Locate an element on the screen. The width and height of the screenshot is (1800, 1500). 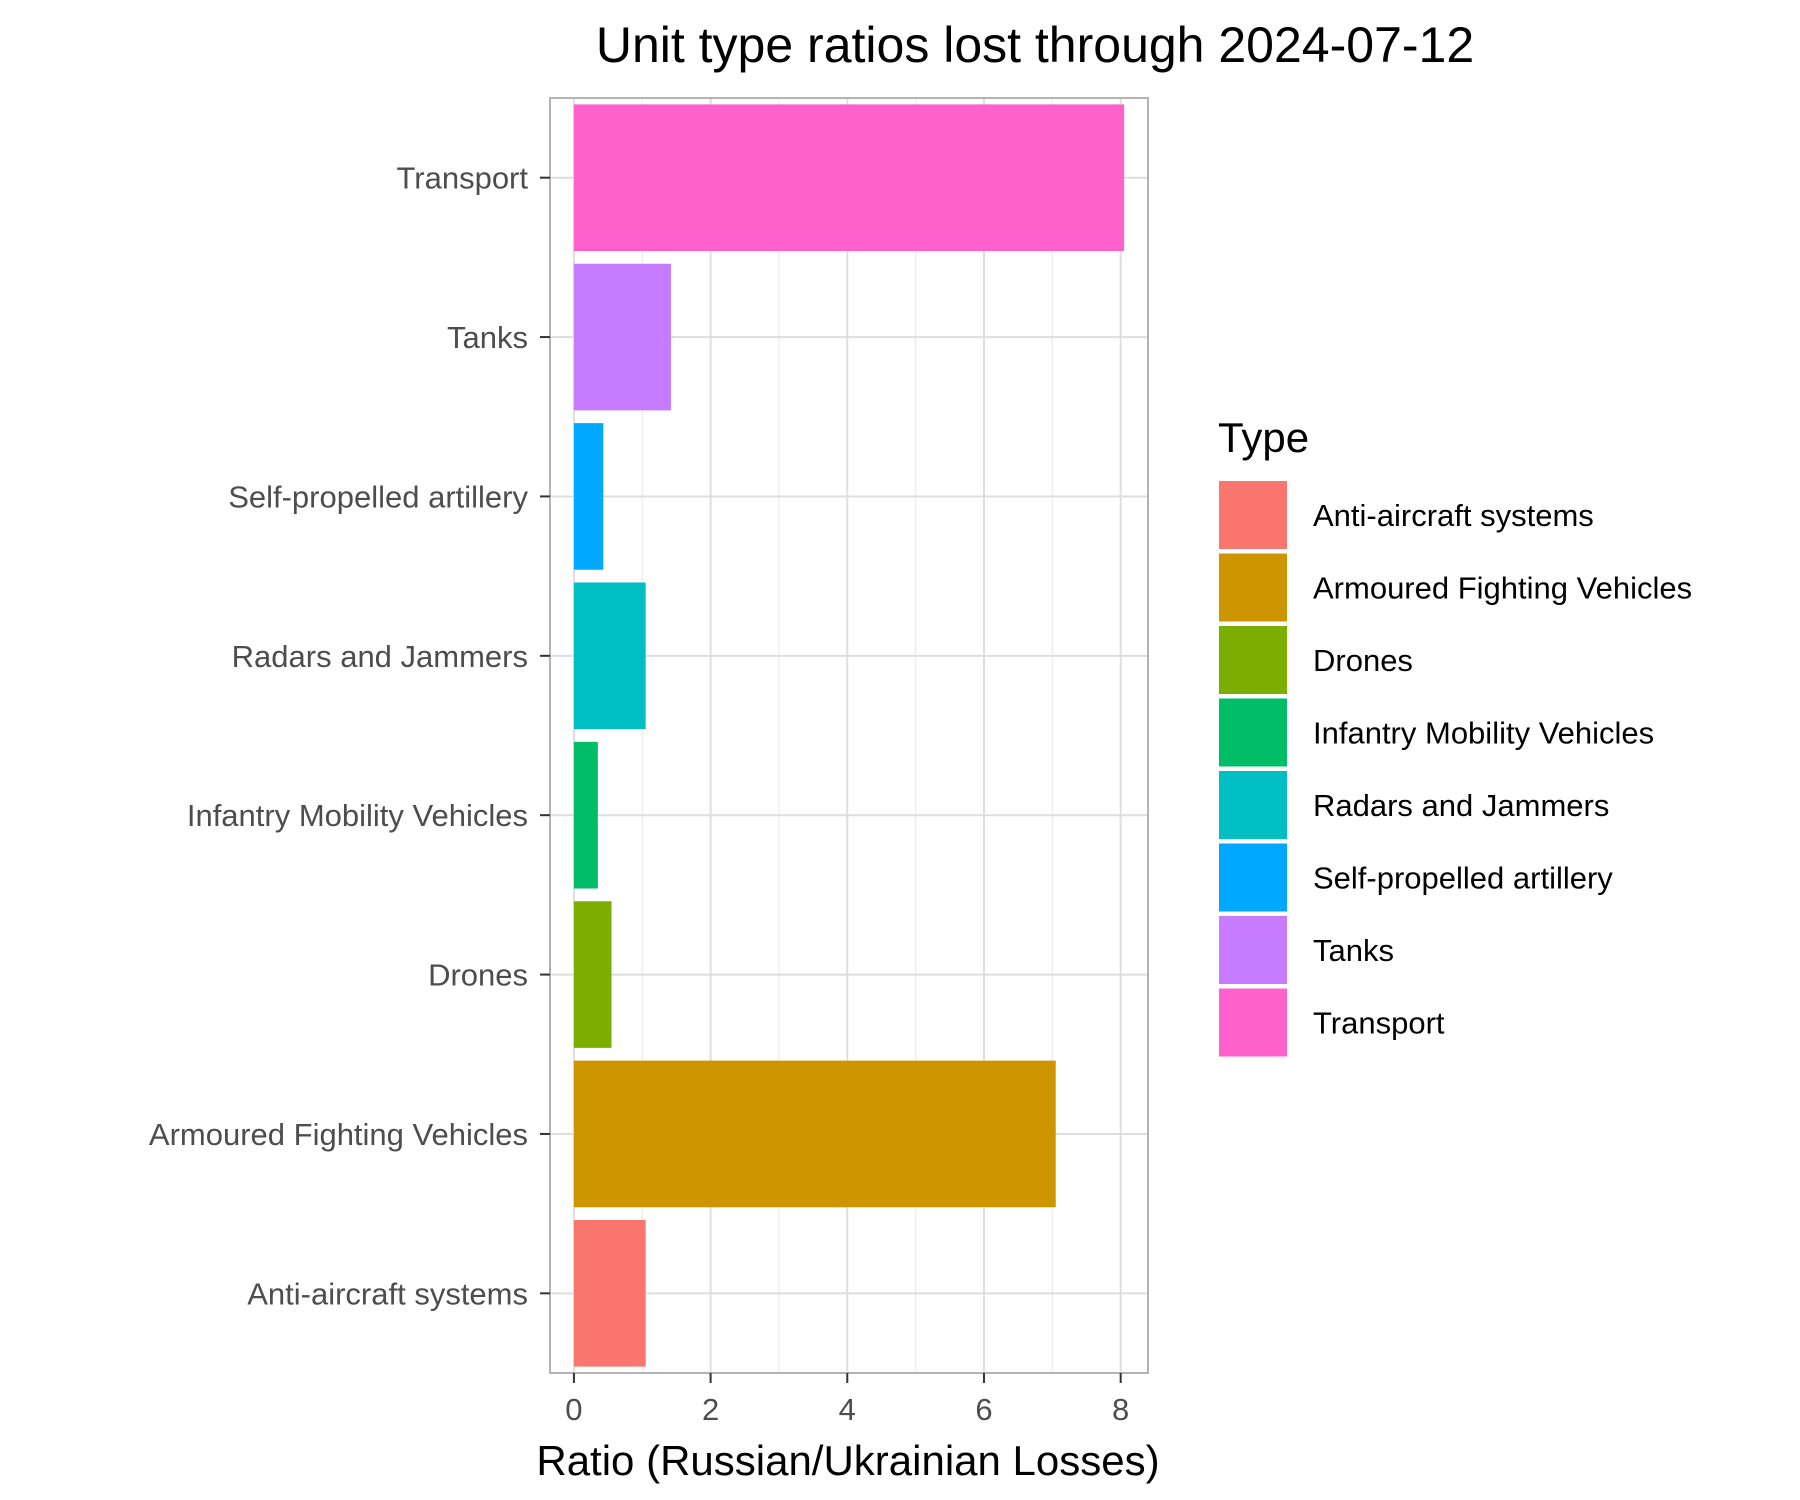
legend-label: Anti-aircraft systems is located at coordinates (1453, 515).